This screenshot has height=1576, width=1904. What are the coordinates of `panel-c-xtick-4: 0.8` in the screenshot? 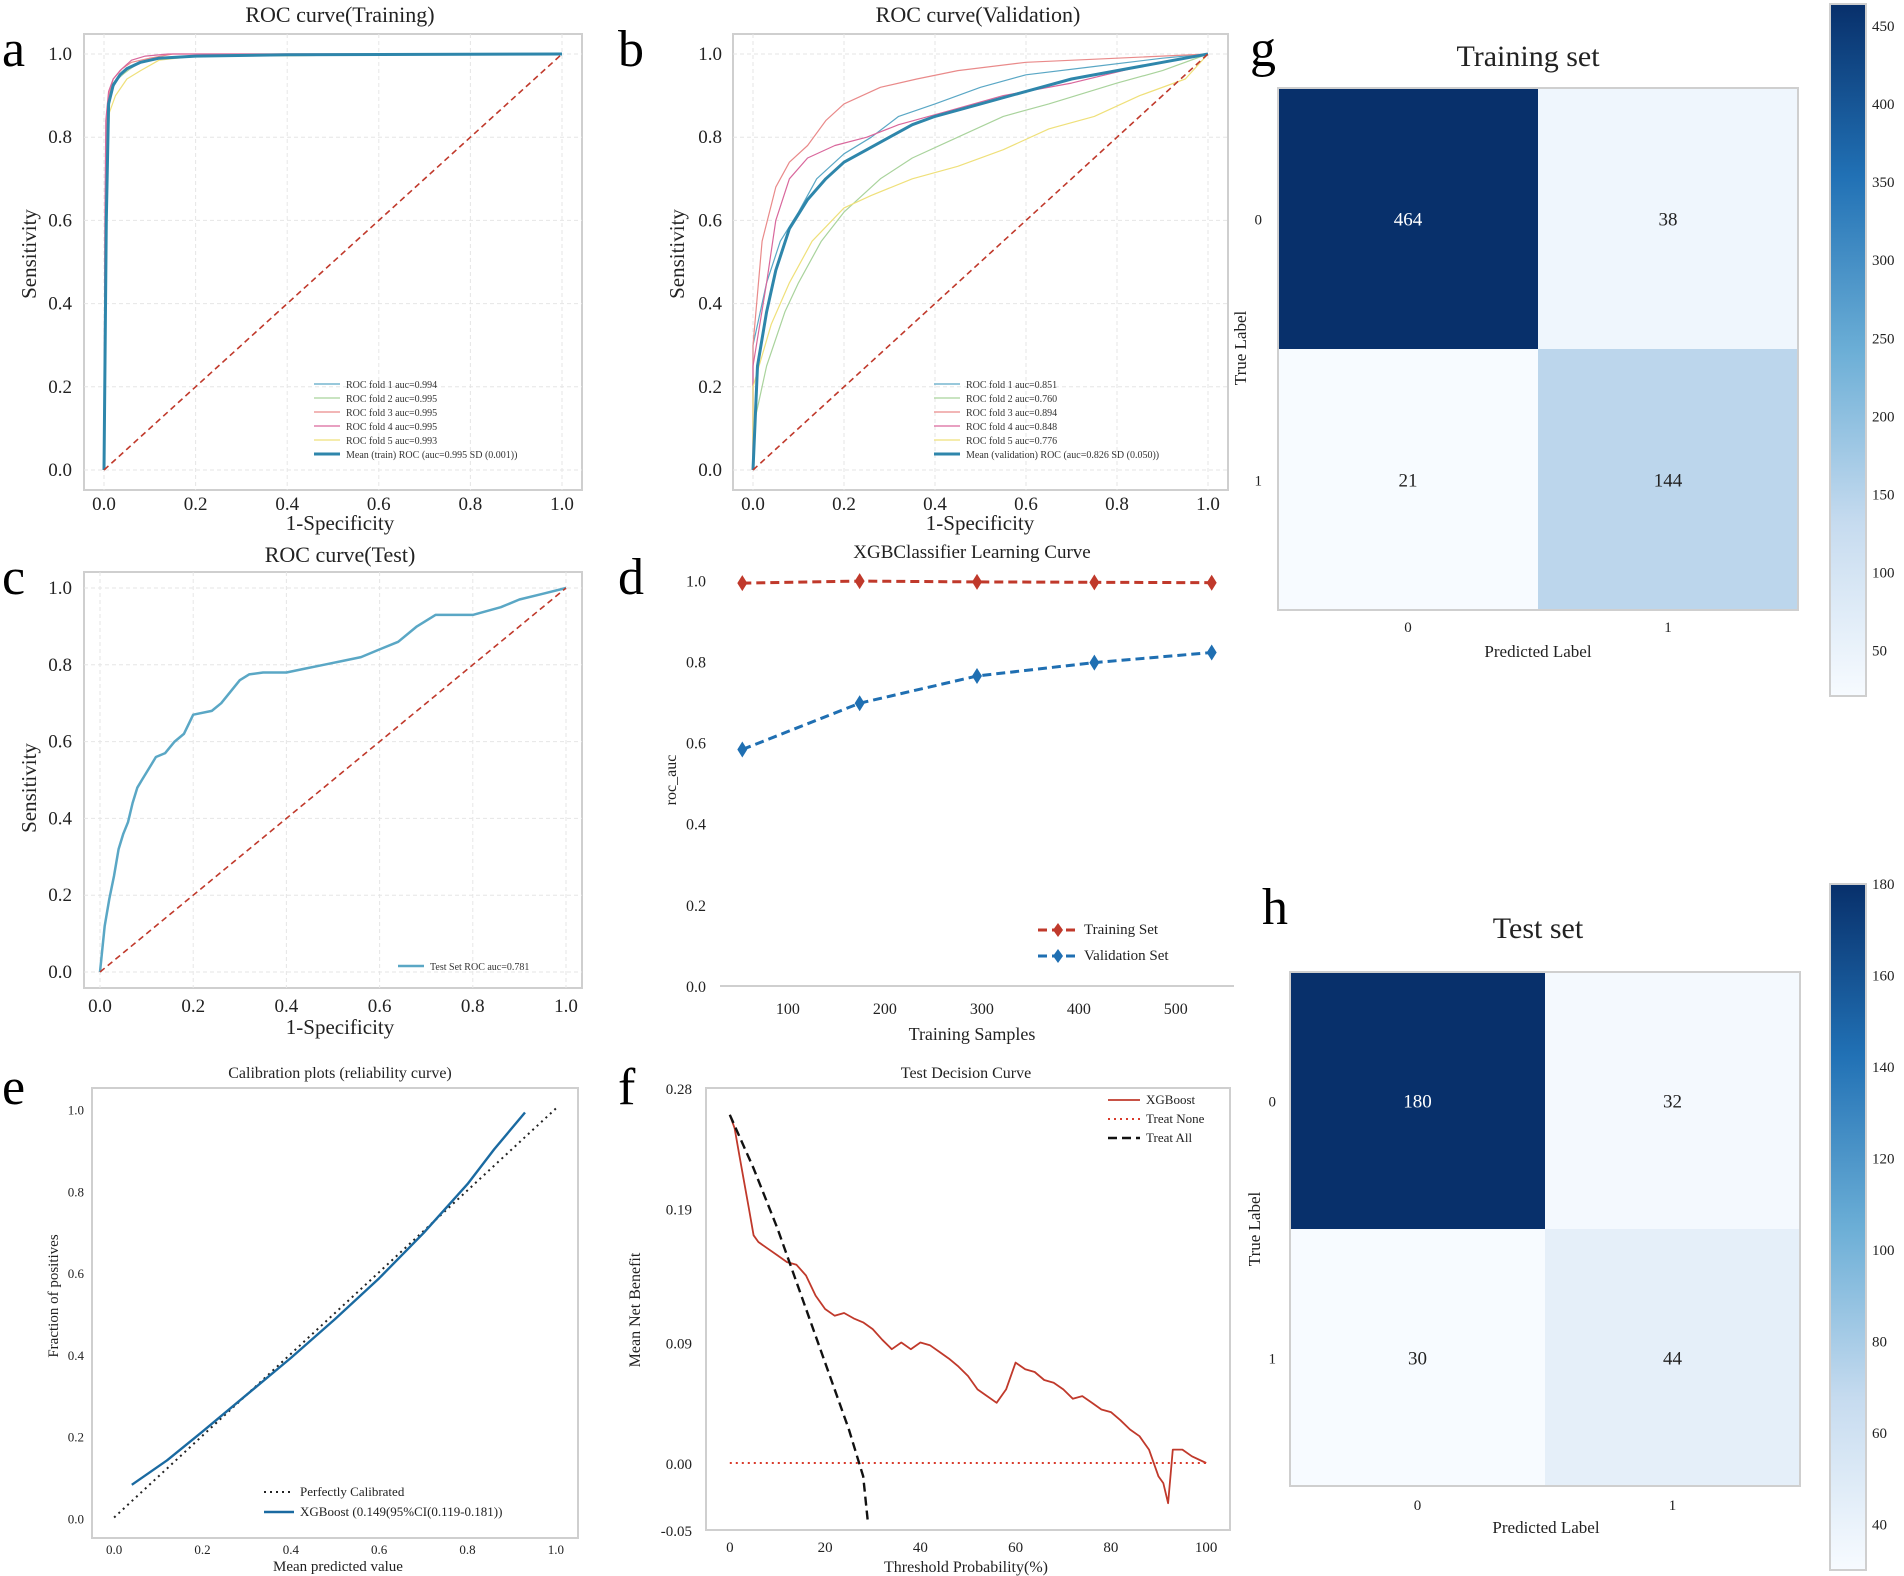 It's located at (473, 1006).